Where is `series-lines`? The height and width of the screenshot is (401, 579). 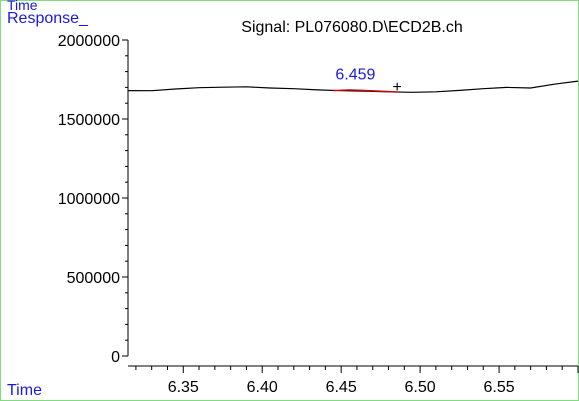
series-lines is located at coordinates (353, 86).